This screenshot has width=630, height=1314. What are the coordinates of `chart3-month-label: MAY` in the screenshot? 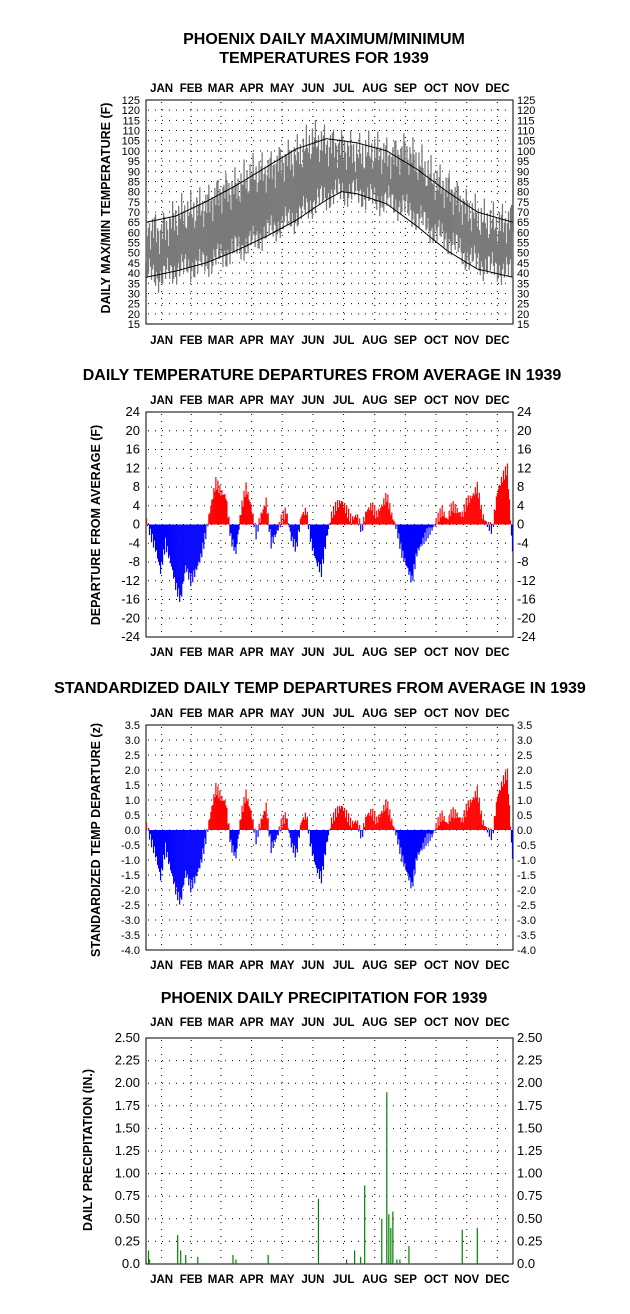 It's located at (282, 714).